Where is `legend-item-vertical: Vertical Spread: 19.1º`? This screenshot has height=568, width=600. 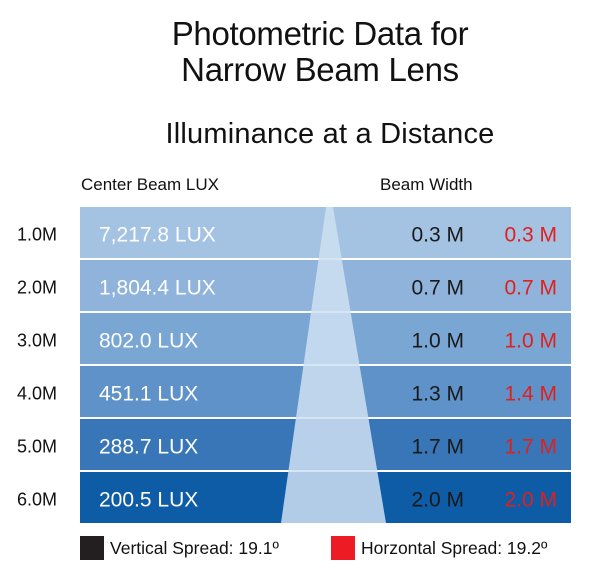
legend-item-vertical: Vertical Spread: 19.1º is located at coordinates (179, 548).